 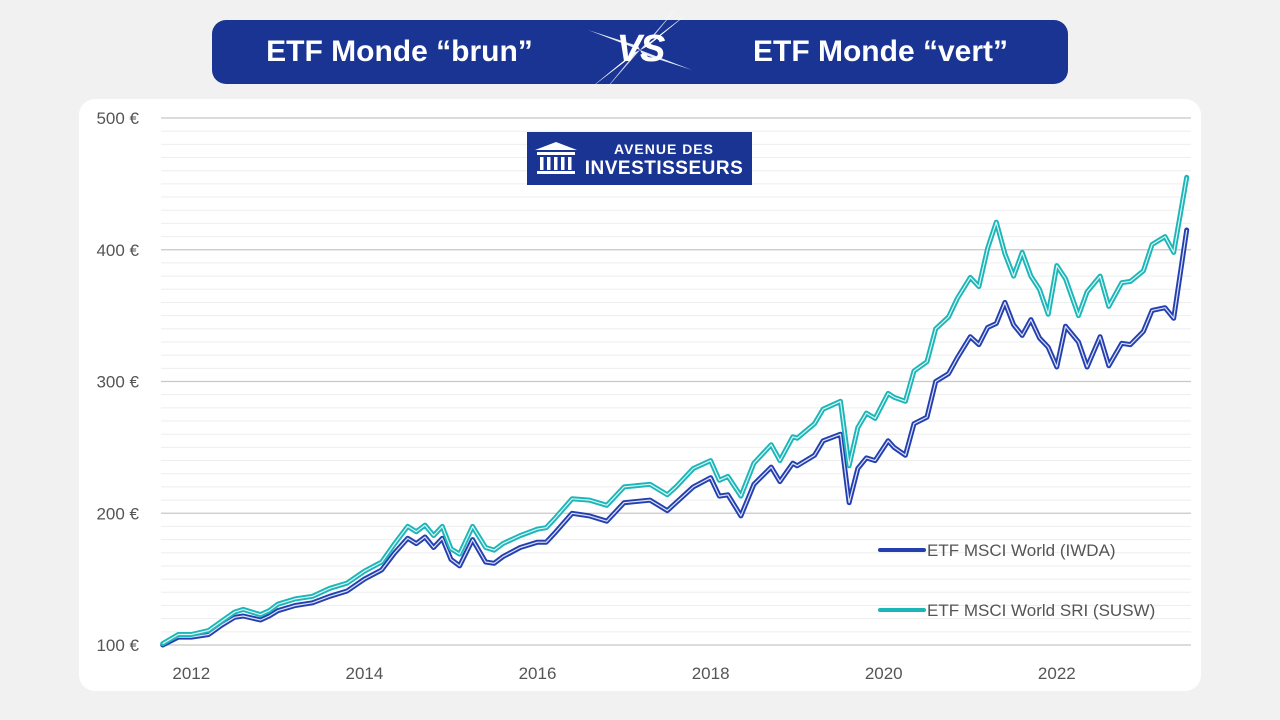 What do you see at coordinates (399, 51) in the screenshot?
I see `brown-etf-title: ETF Monde “brun”` at bounding box center [399, 51].